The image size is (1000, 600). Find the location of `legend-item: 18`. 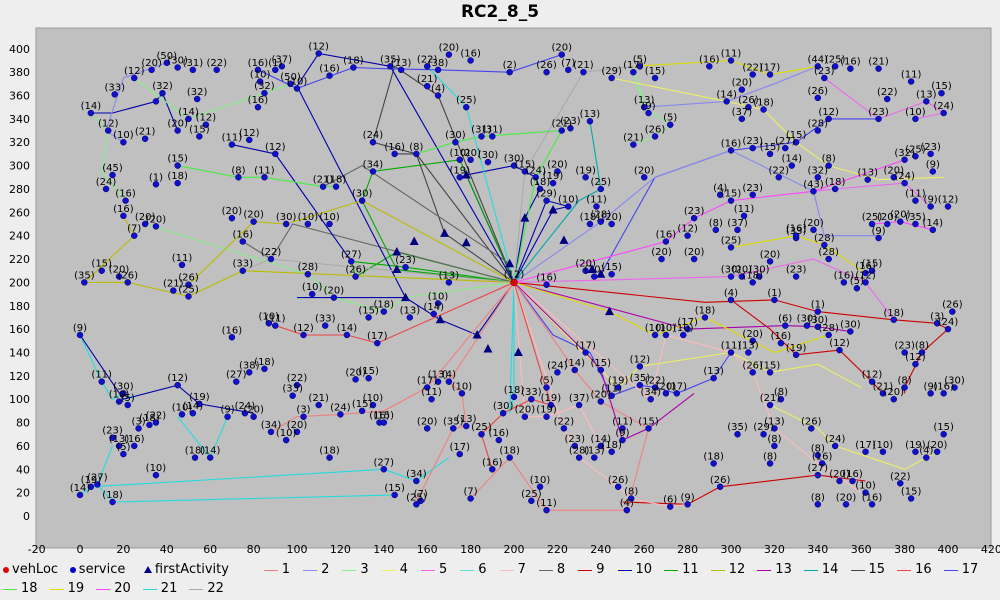

legend-item: 18 is located at coordinates (23, 589).